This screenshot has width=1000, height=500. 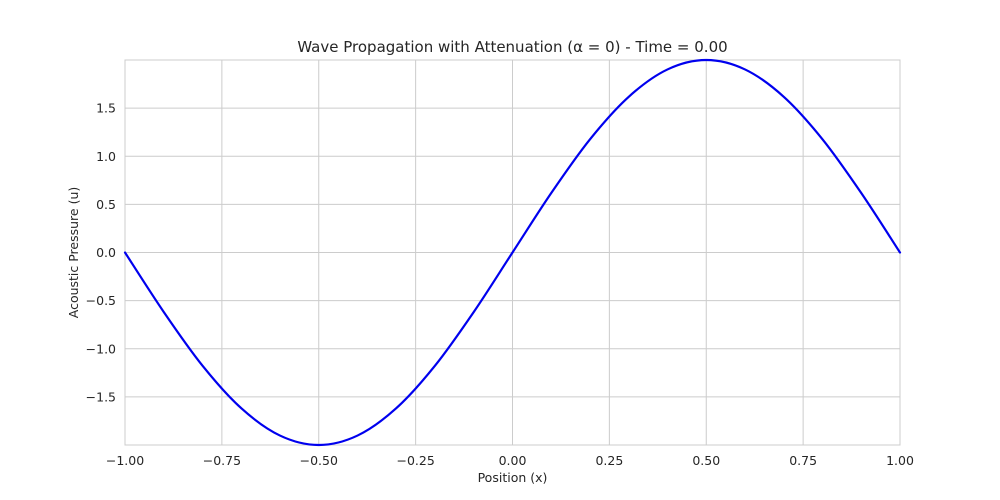 What do you see at coordinates (803, 460) in the screenshot?
I see `x-tick-label: 0.75` at bounding box center [803, 460].